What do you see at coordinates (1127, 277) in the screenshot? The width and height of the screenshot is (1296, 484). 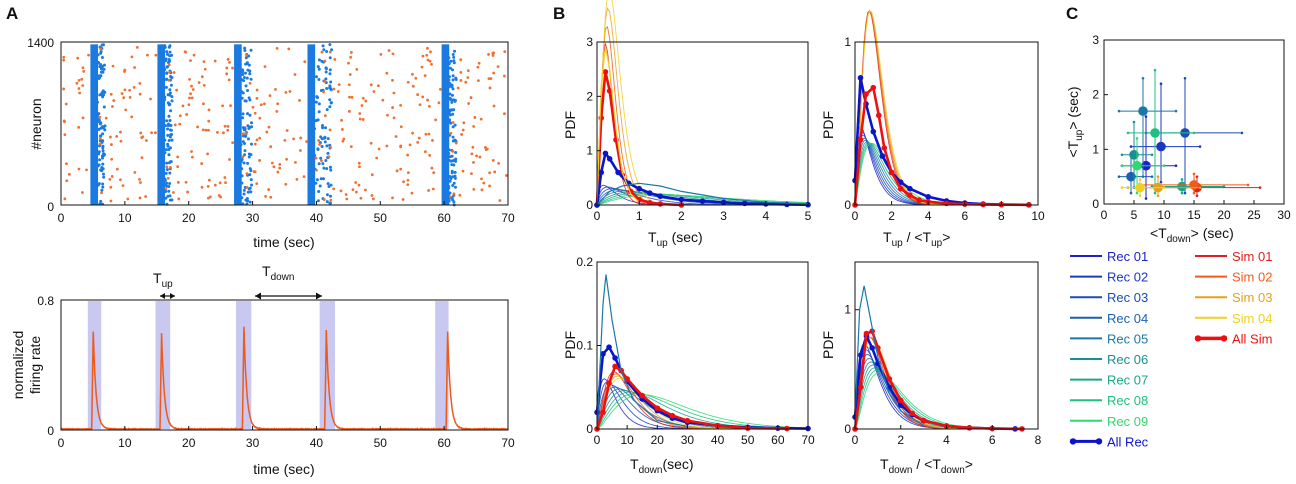 I see `legend-label-rec-1: Rec 02` at bounding box center [1127, 277].